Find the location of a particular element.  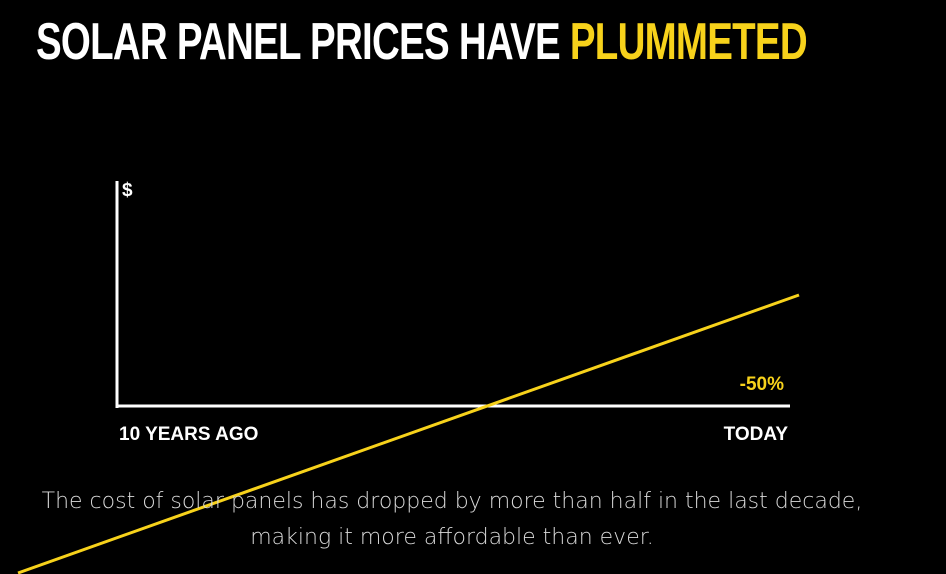

headline-text: SOLAR PANEL PRICES HAVE is located at coordinates (298, 42).